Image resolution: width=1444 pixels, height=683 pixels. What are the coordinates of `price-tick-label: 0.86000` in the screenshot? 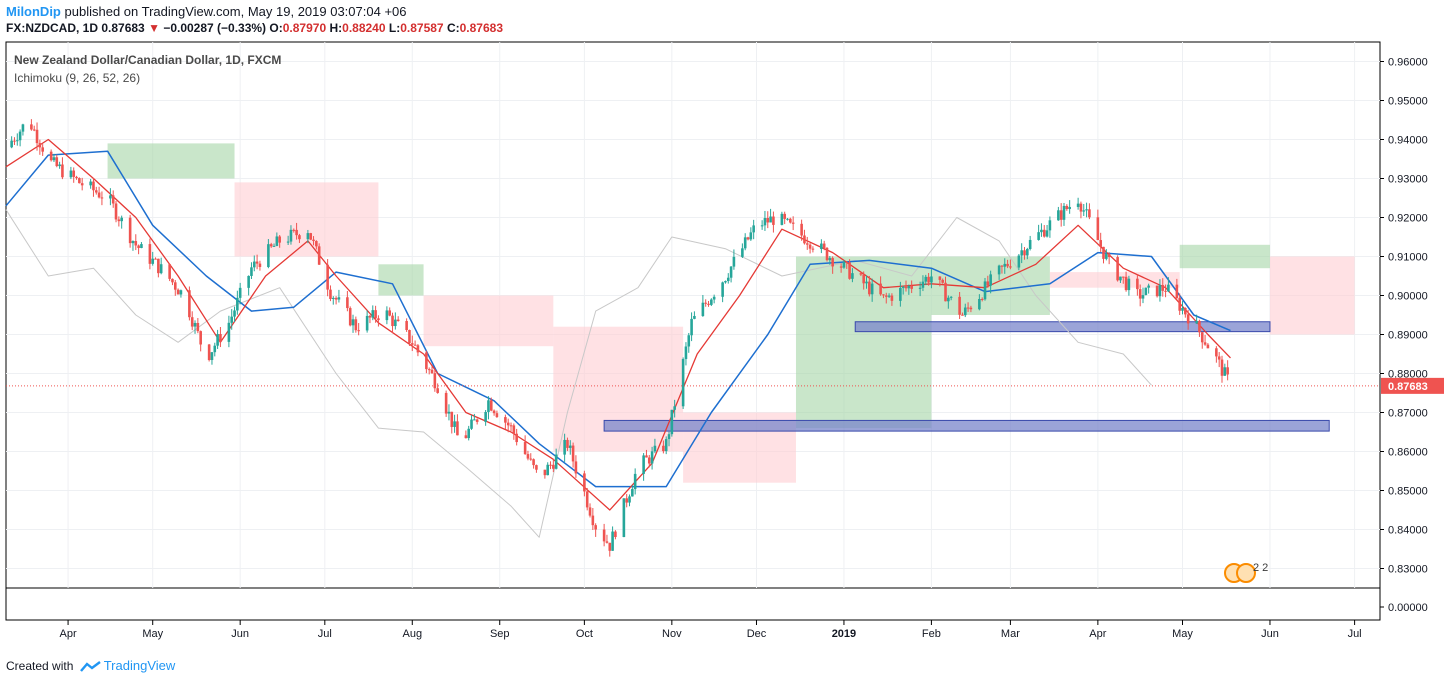 It's located at (1408, 453).